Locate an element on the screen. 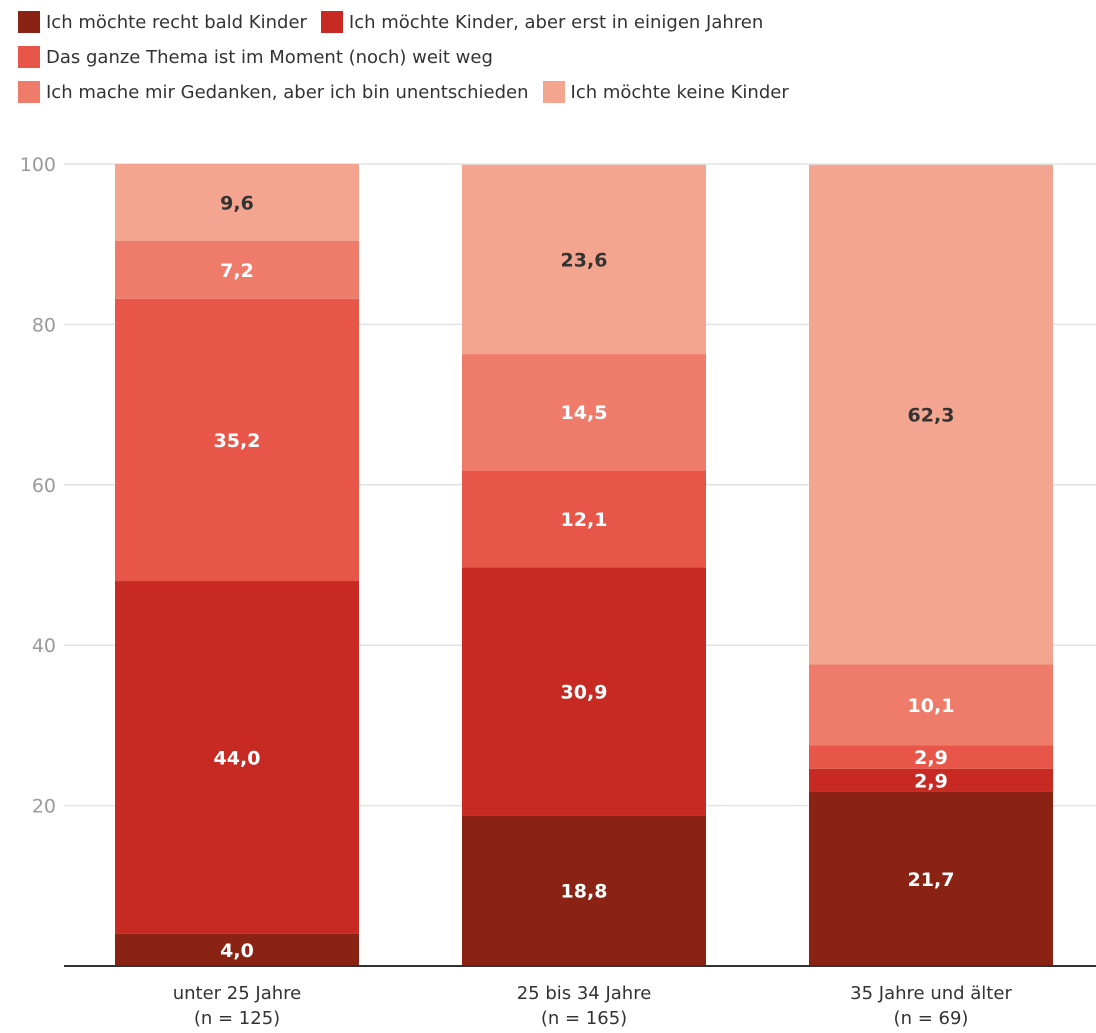 This screenshot has width=1096, height=1033. data-label: 7,2 is located at coordinates (237, 271).